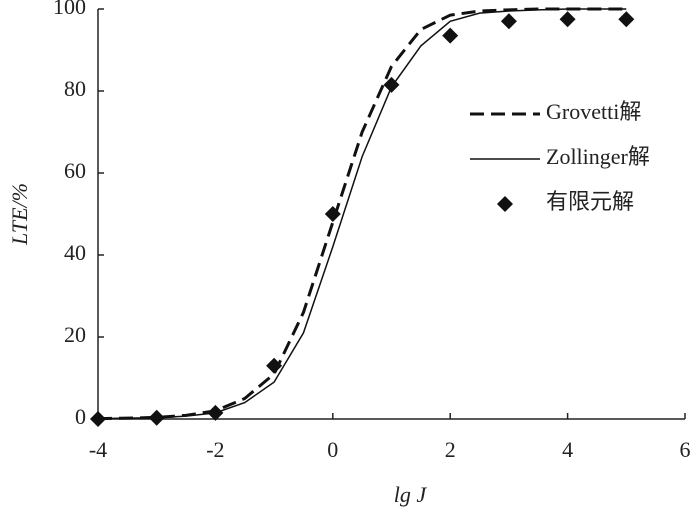  Describe the element at coordinates (685, 449) in the screenshot. I see `x-tick-label: 6` at that location.